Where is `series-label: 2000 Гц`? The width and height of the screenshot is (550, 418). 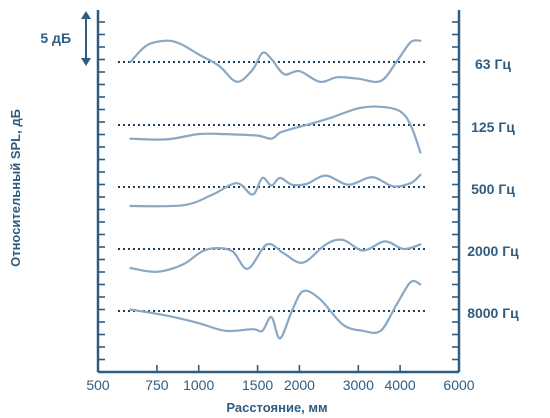 series-label: 2000 Гц is located at coordinates (493, 251).